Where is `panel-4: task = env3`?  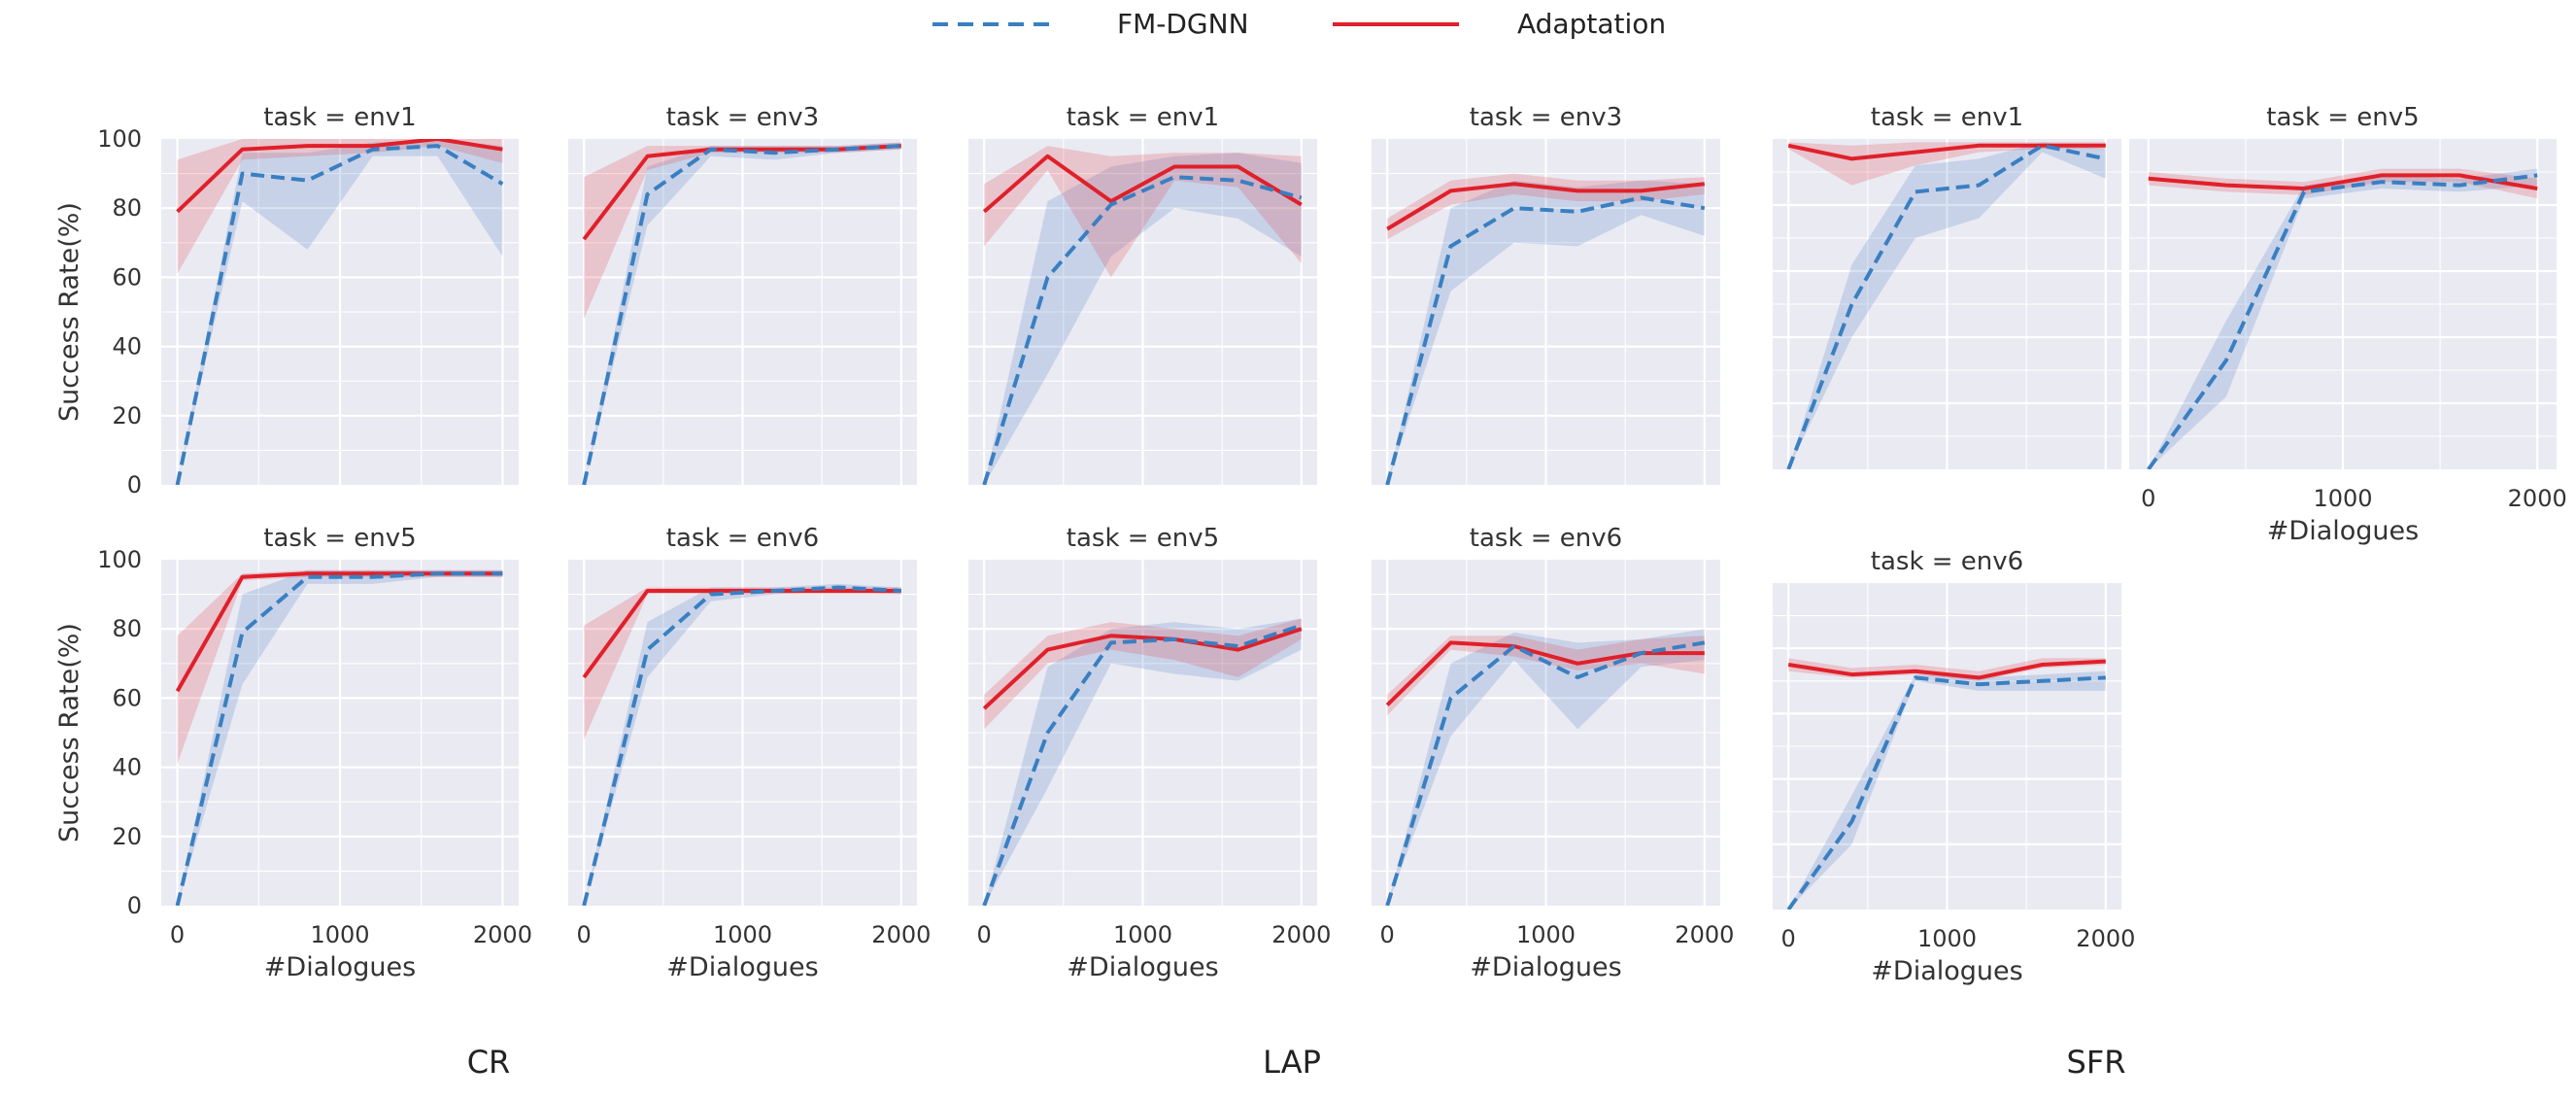 panel-4: task = env3 is located at coordinates (1546, 294).